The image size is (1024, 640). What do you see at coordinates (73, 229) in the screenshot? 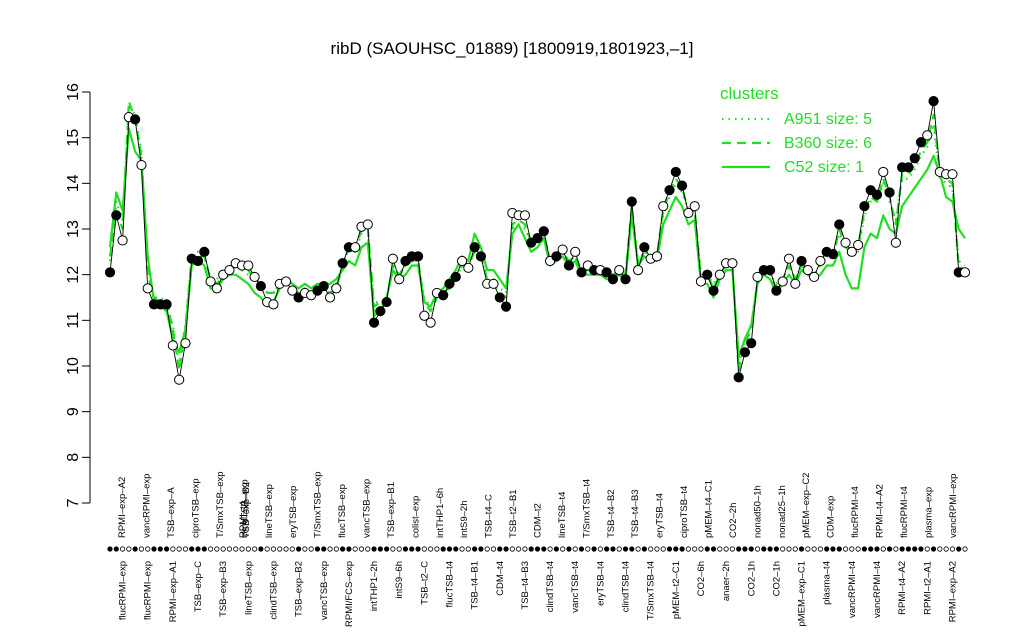
I see `y-tick-label: 13` at bounding box center [73, 229].